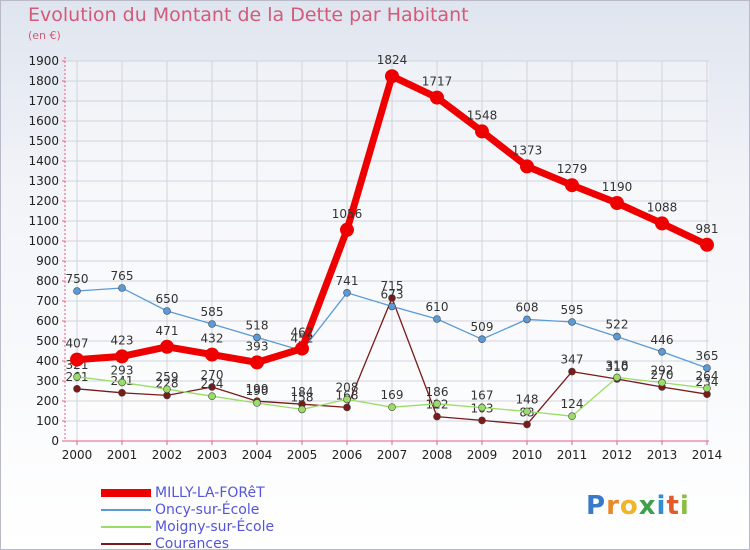 This screenshot has width=750, height=550. What do you see at coordinates (43, 121) in the screenshot?
I see `y-tick-label-16: 1600` at bounding box center [43, 121].